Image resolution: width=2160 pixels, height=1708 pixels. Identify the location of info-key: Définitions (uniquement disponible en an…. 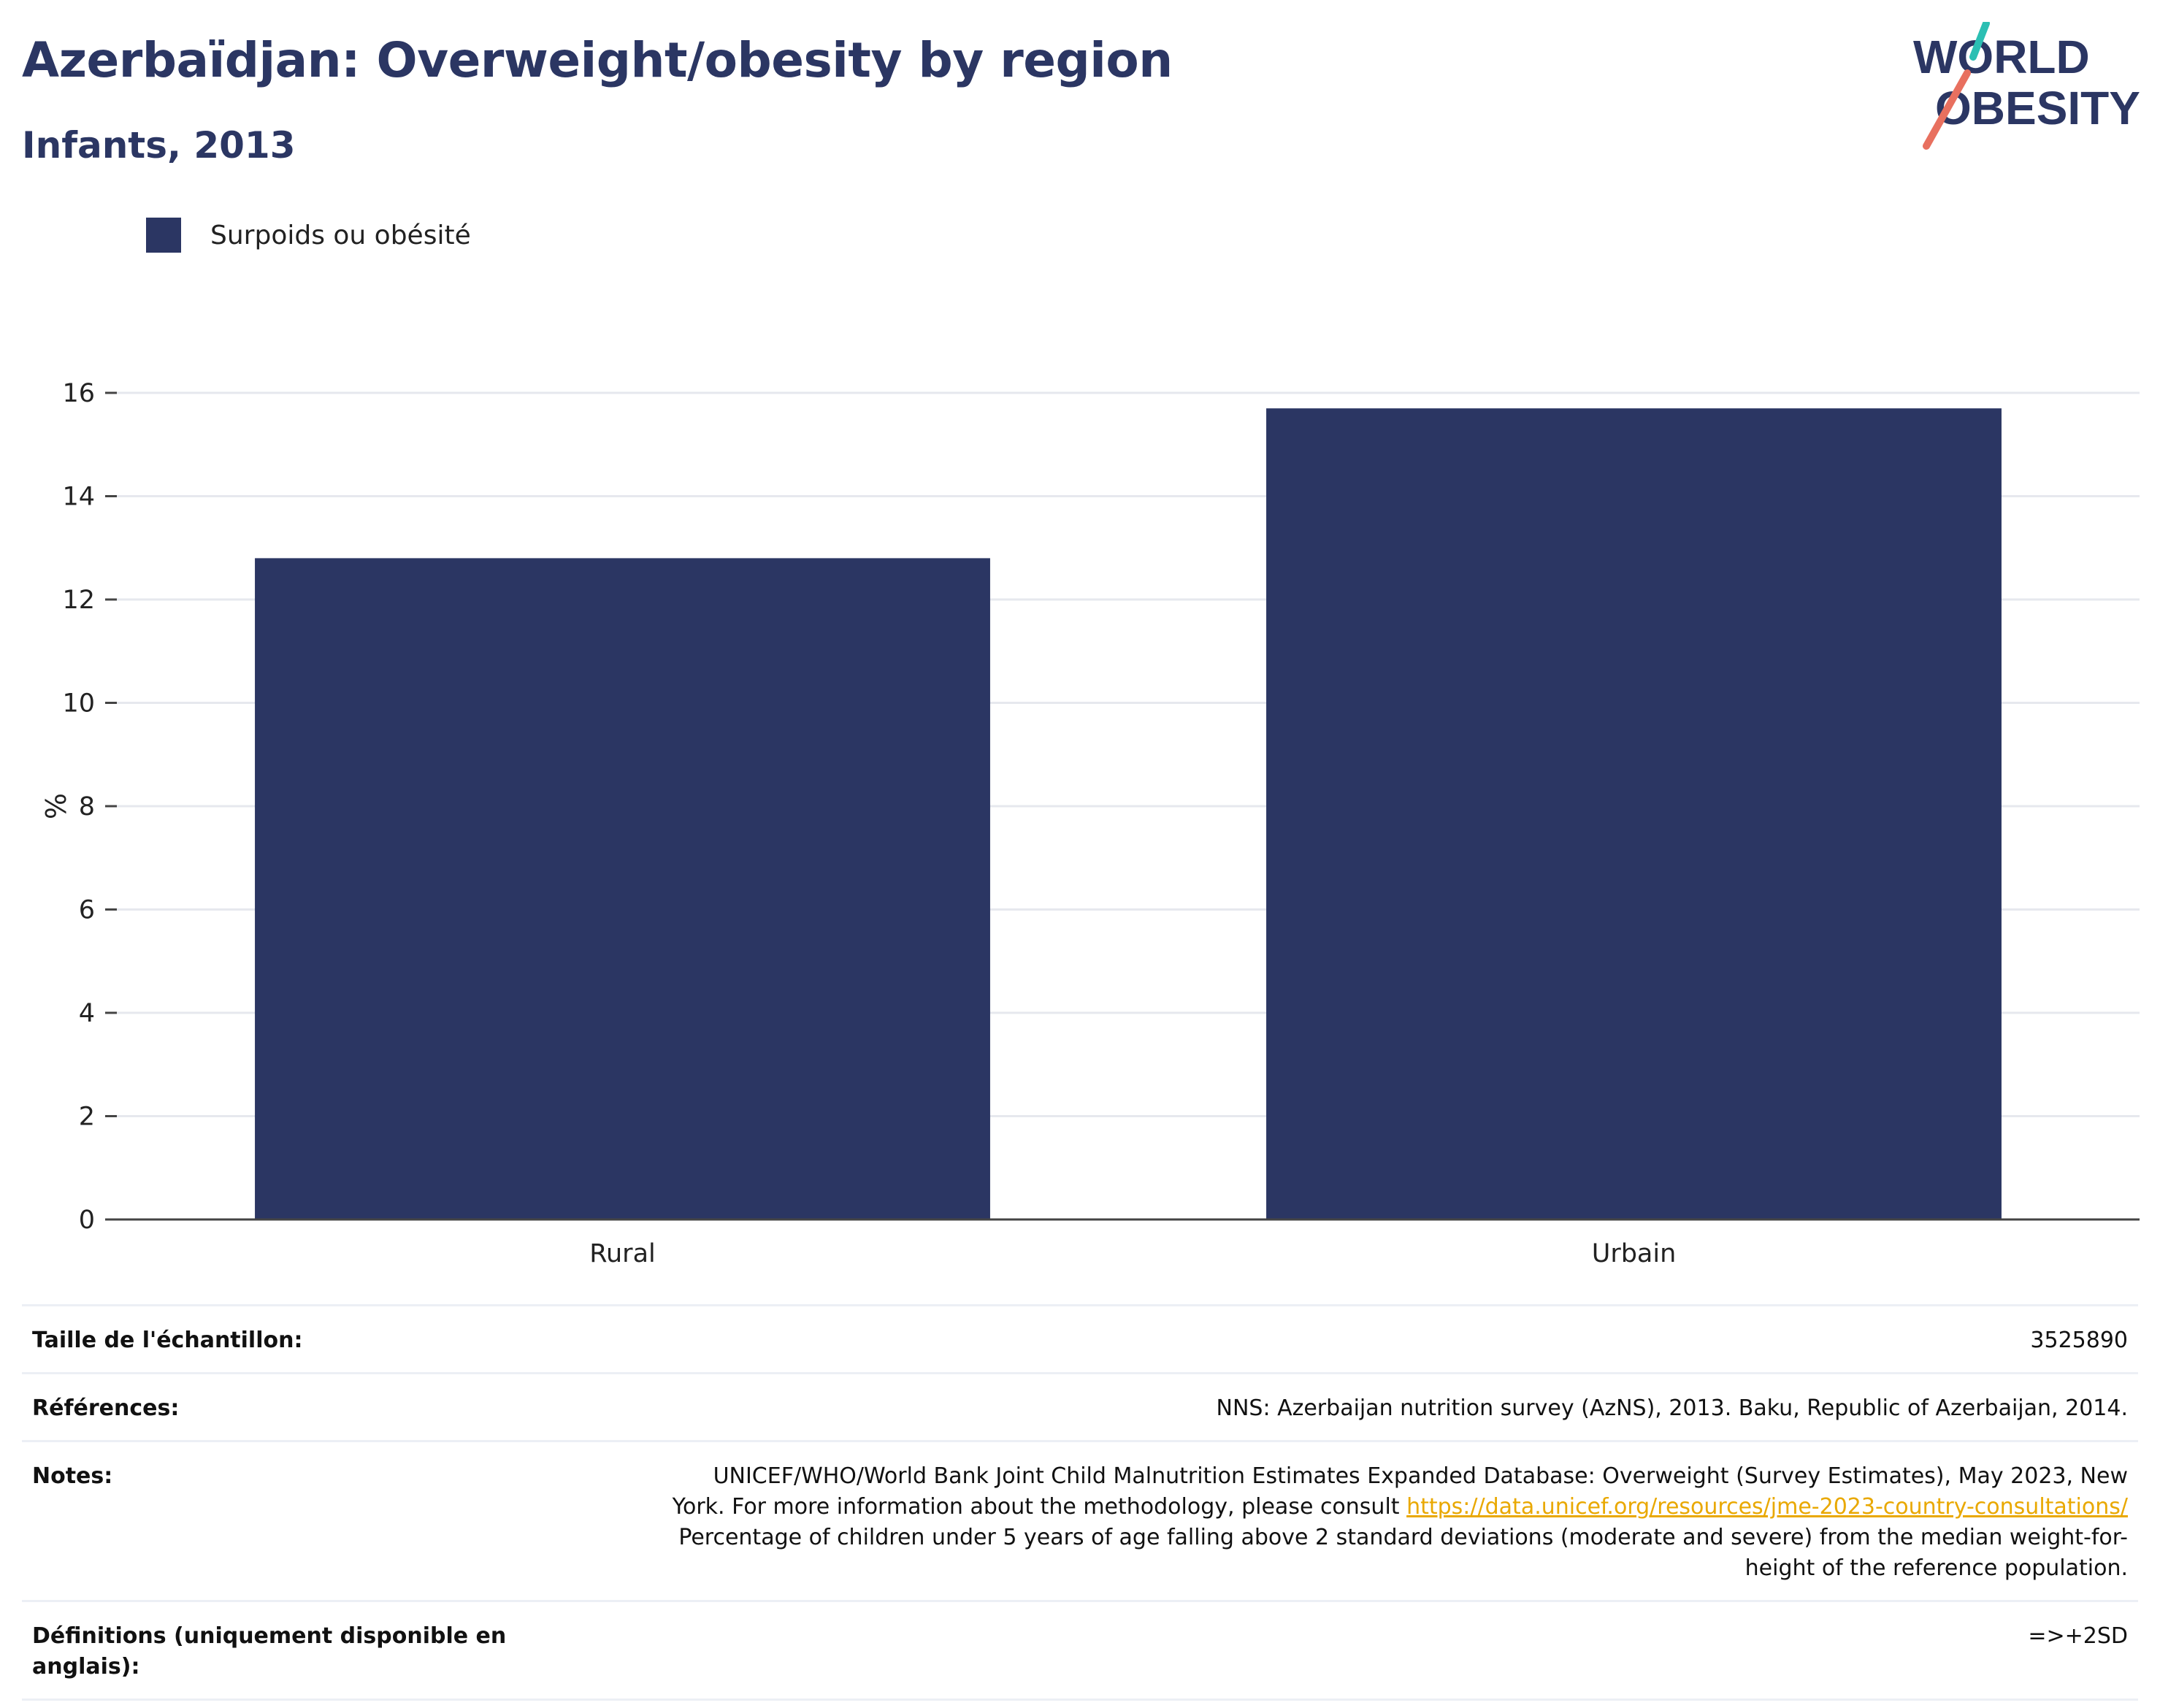
(269, 1651).